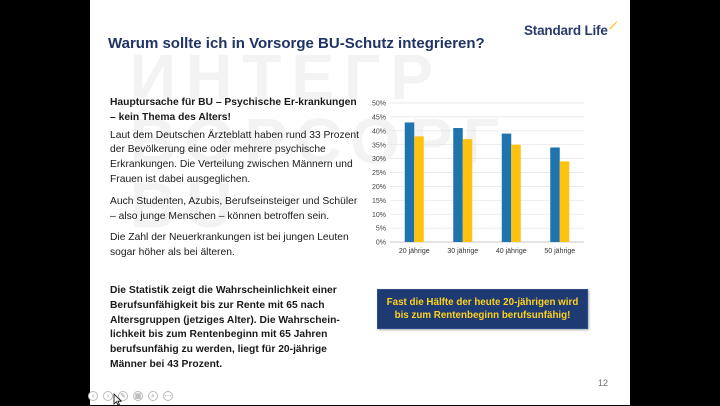 The height and width of the screenshot is (406, 720). What do you see at coordinates (613, 25) in the screenshot?
I see `logo-swoosh-icon` at bounding box center [613, 25].